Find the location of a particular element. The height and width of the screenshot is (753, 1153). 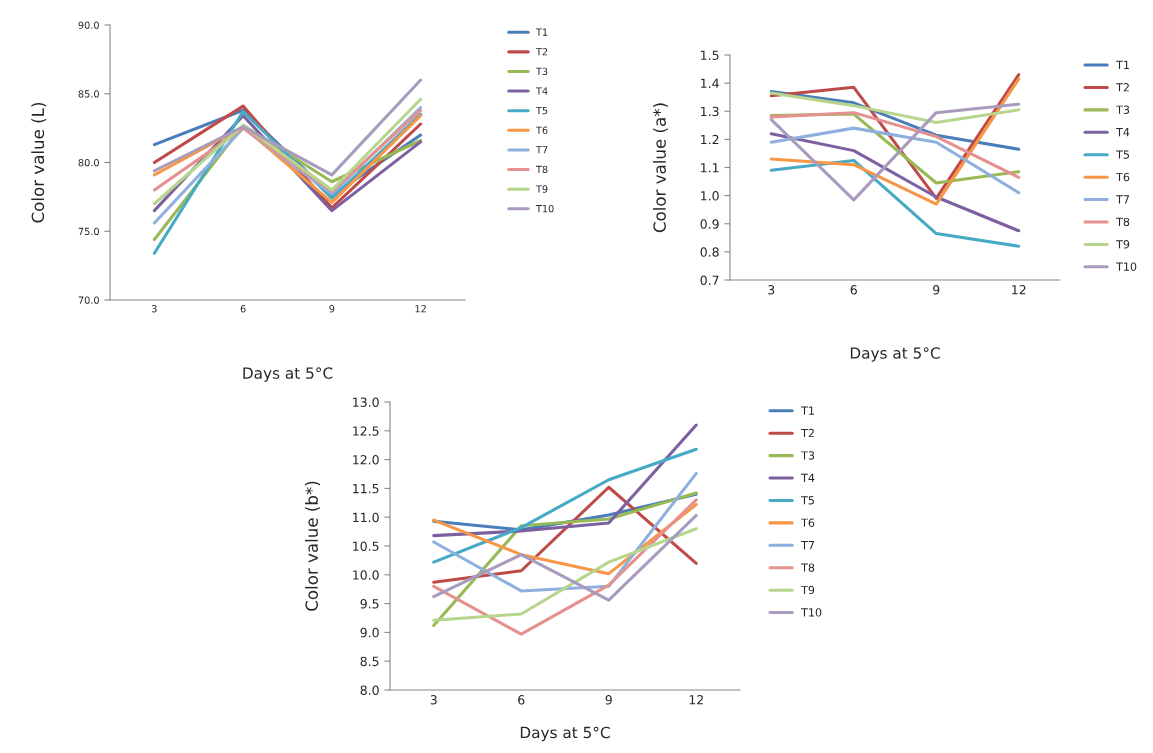

y-tick-label: 85.0 is located at coordinates (88, 94).